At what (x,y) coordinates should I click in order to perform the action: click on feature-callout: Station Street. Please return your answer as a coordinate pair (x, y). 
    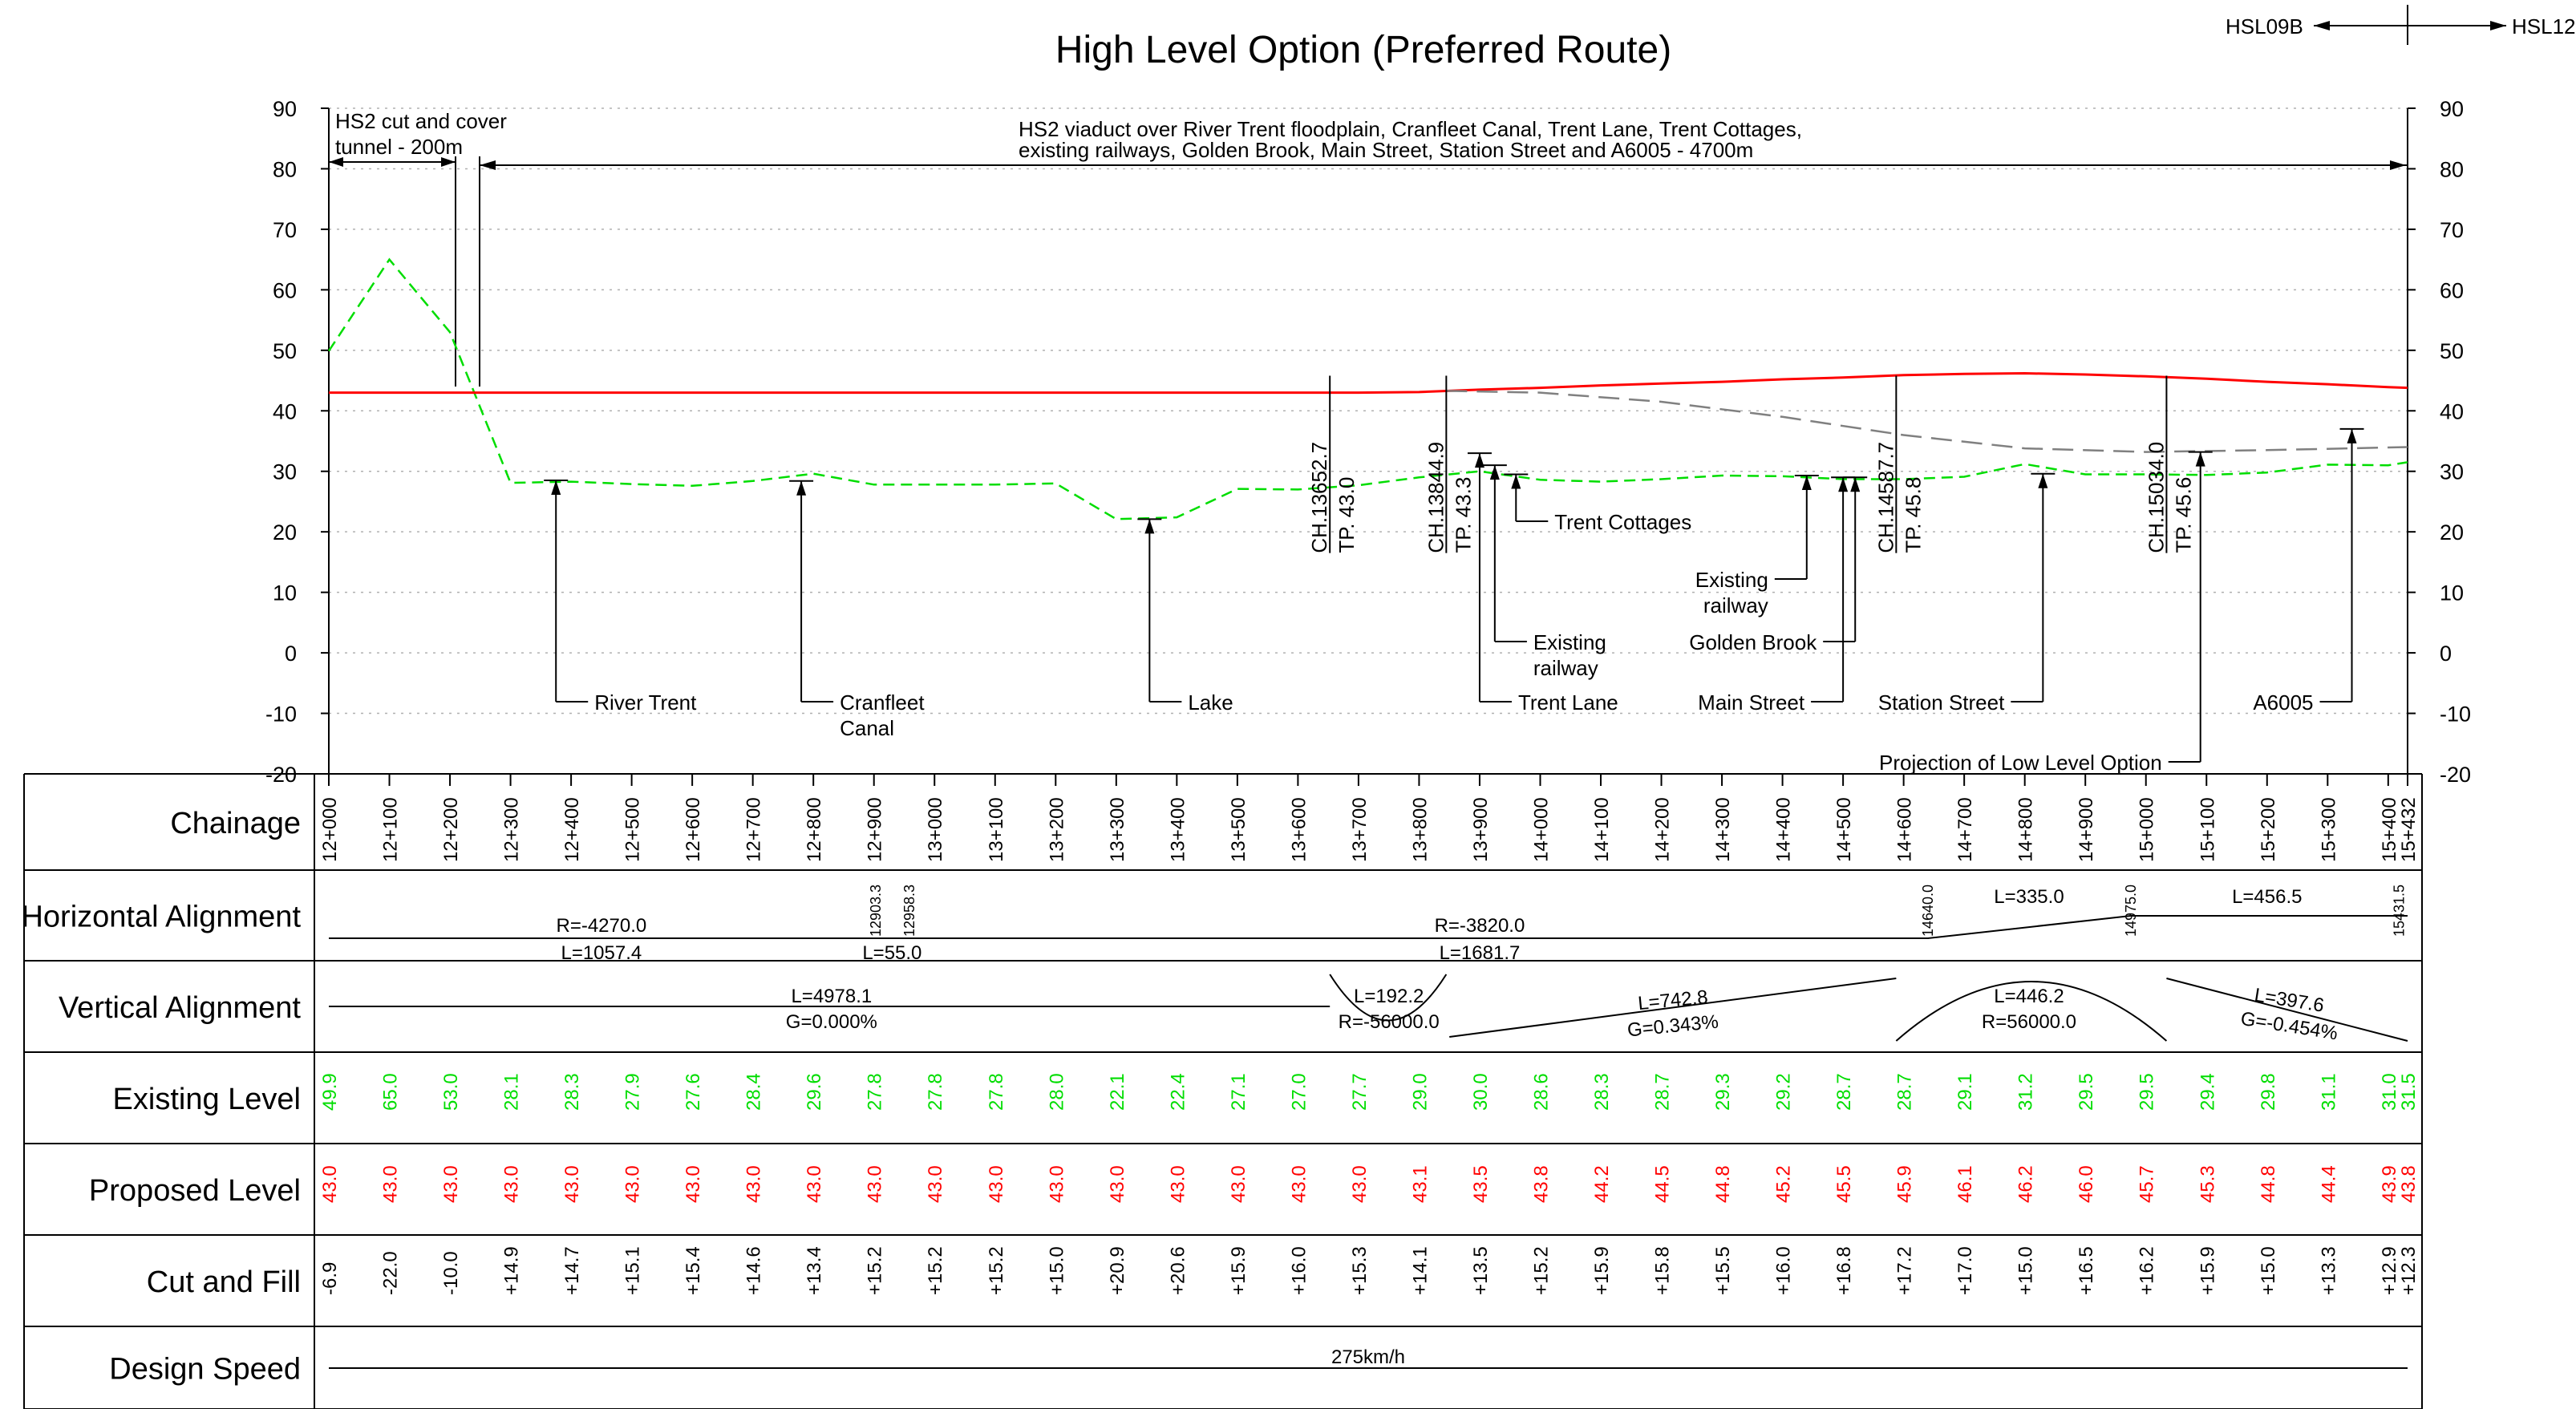
    Looking at the image, I should click on (1967, 593).